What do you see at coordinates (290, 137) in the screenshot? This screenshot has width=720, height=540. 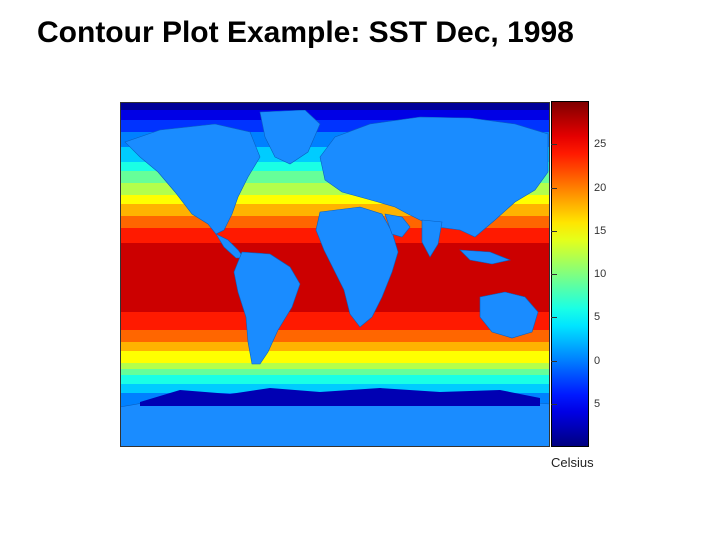 I see `land-greenland` at bounding box center [290, 137].